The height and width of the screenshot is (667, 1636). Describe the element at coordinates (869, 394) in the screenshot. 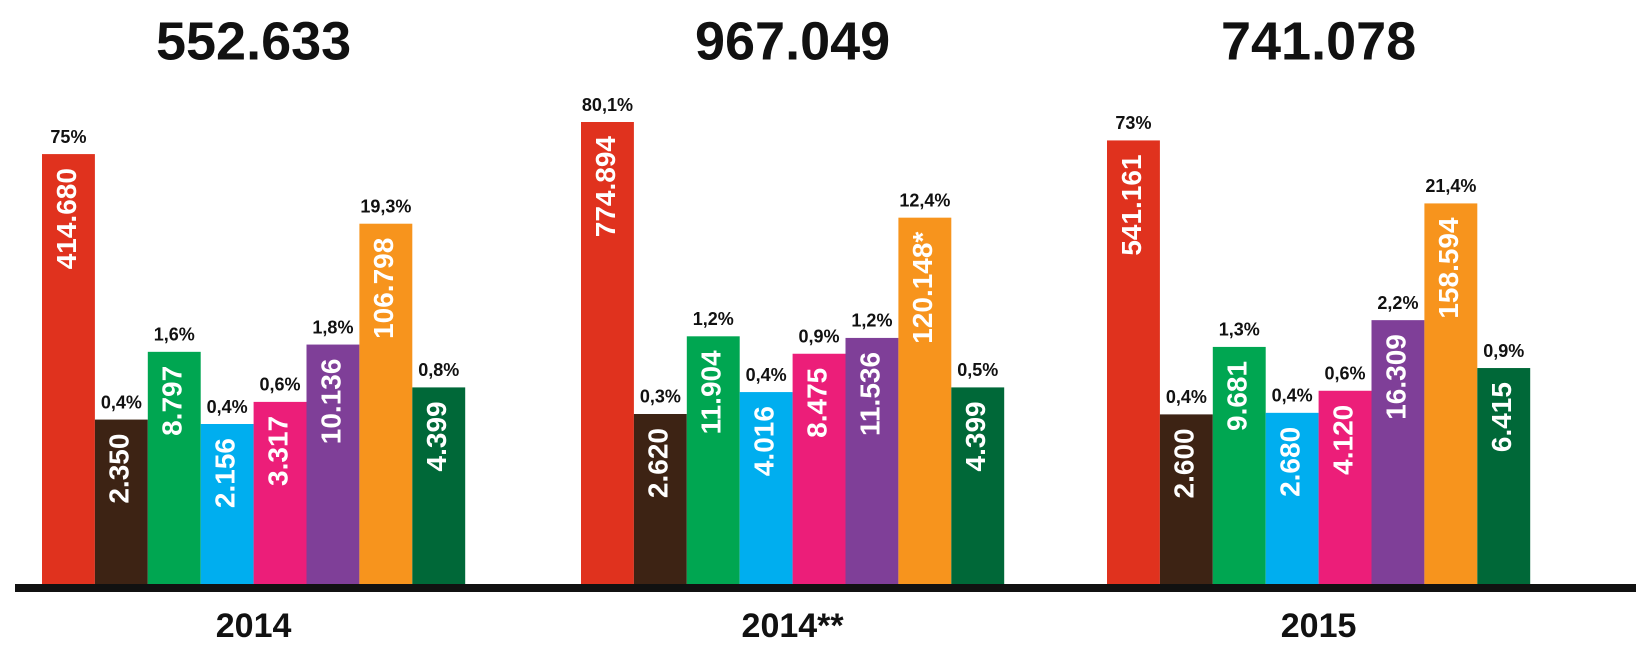

I see `value-label: 11.536` at that location.